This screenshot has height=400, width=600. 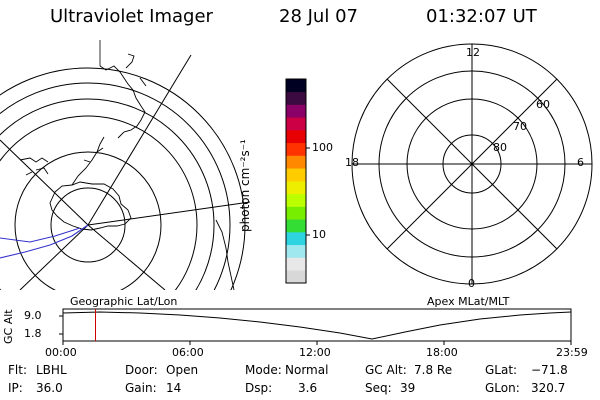 What do you see at coordinates (580, 162) in the screenshot?
I see `mlt-label-6: 6` at bounding box center [580, 162].